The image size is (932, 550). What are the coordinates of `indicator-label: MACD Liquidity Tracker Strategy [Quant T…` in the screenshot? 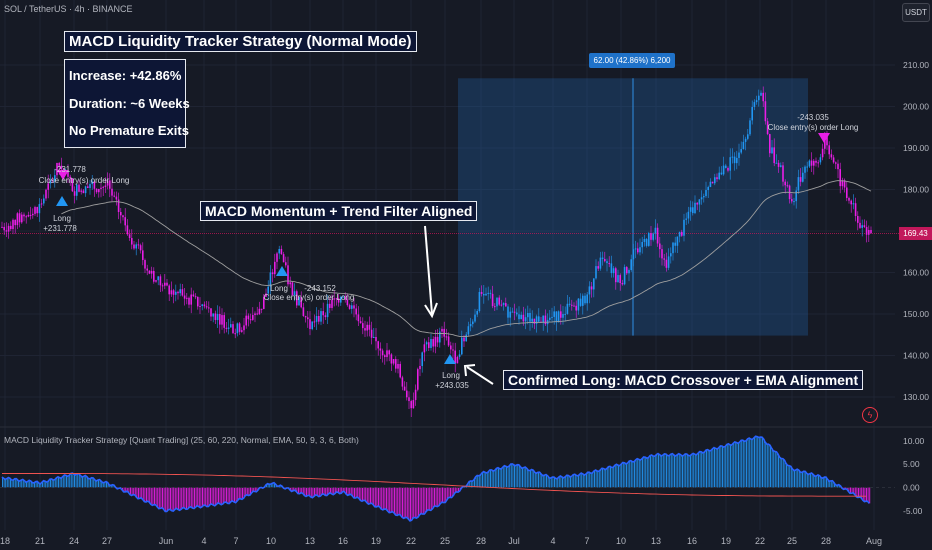 It's located at (181, 440).